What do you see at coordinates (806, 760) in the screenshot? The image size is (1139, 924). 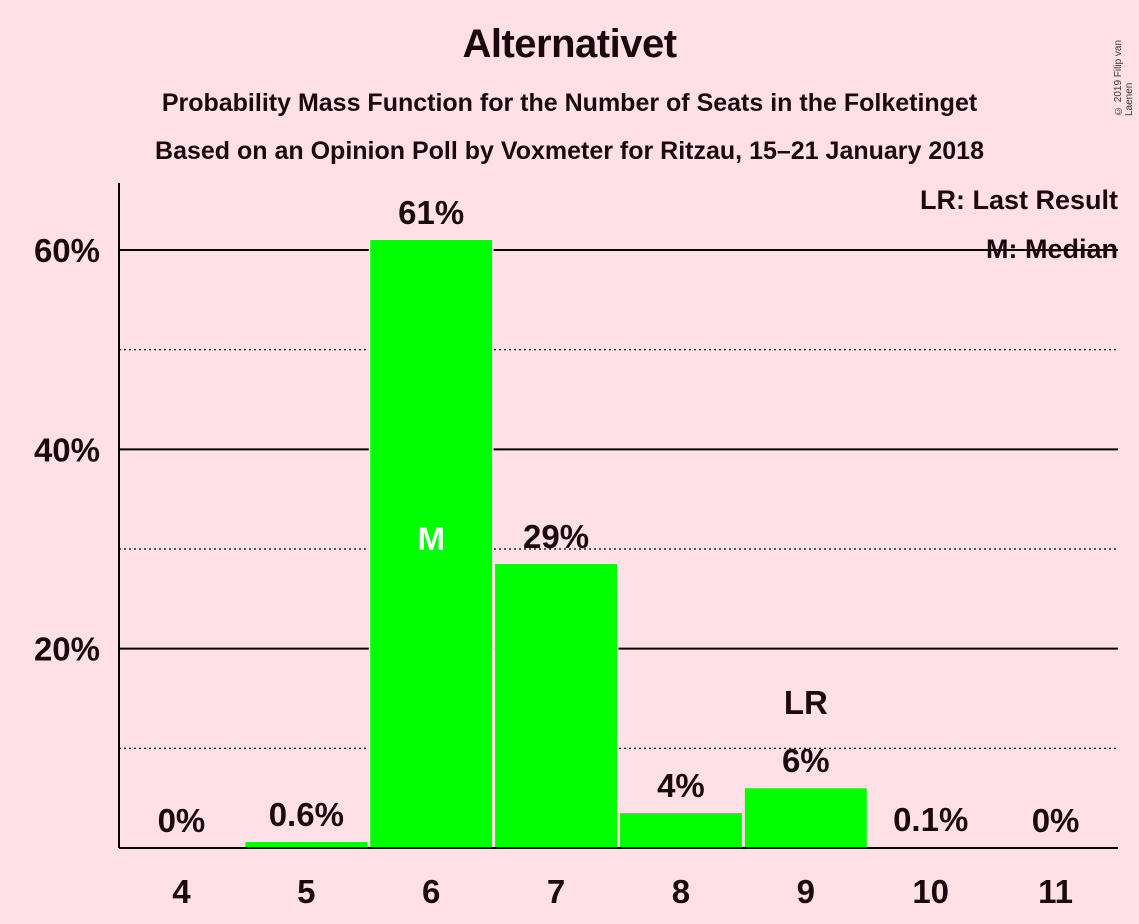 I see `data-label: 6%` at bounding box center [806, 760].